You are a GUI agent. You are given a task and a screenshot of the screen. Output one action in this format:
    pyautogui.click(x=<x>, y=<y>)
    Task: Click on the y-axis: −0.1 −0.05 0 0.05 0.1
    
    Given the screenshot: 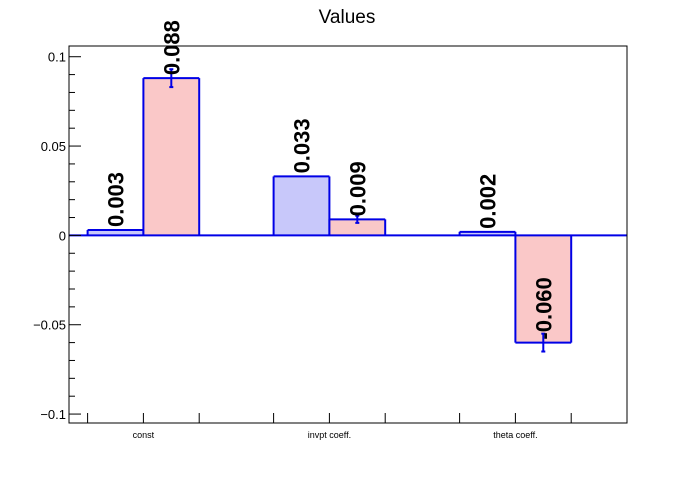 What is the action you would take?
    pyautogui.click(x=57, y=236)
    